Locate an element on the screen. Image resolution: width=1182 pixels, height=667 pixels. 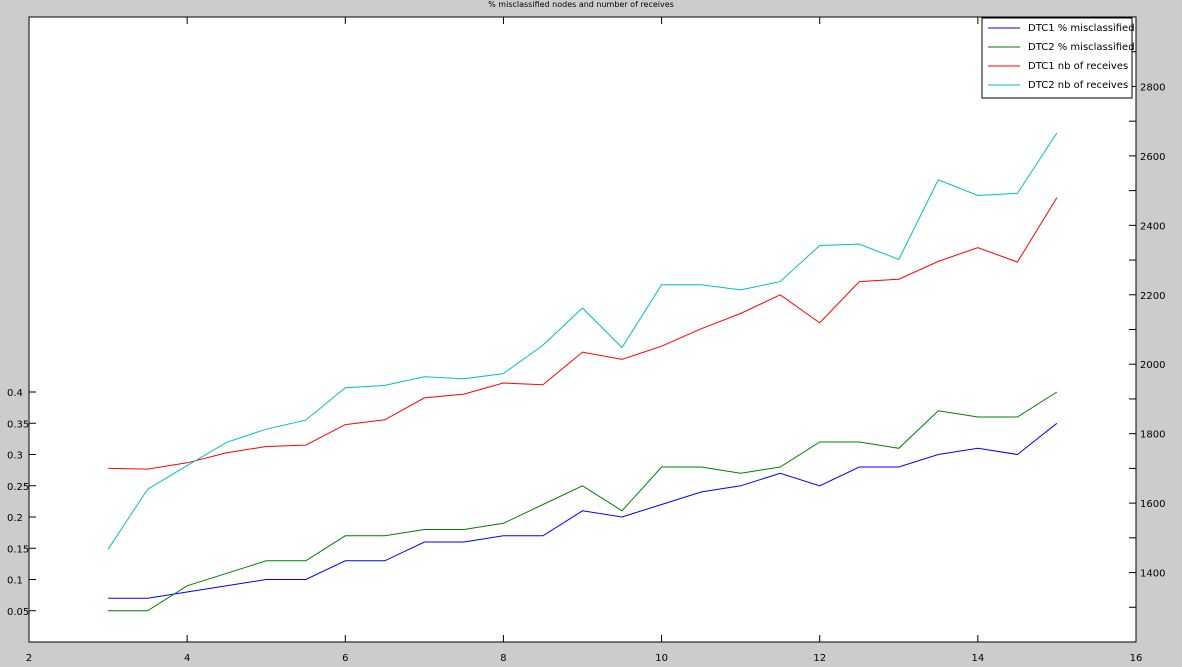
right-tick-label: 2600 is located at coordinates (1152, 157).